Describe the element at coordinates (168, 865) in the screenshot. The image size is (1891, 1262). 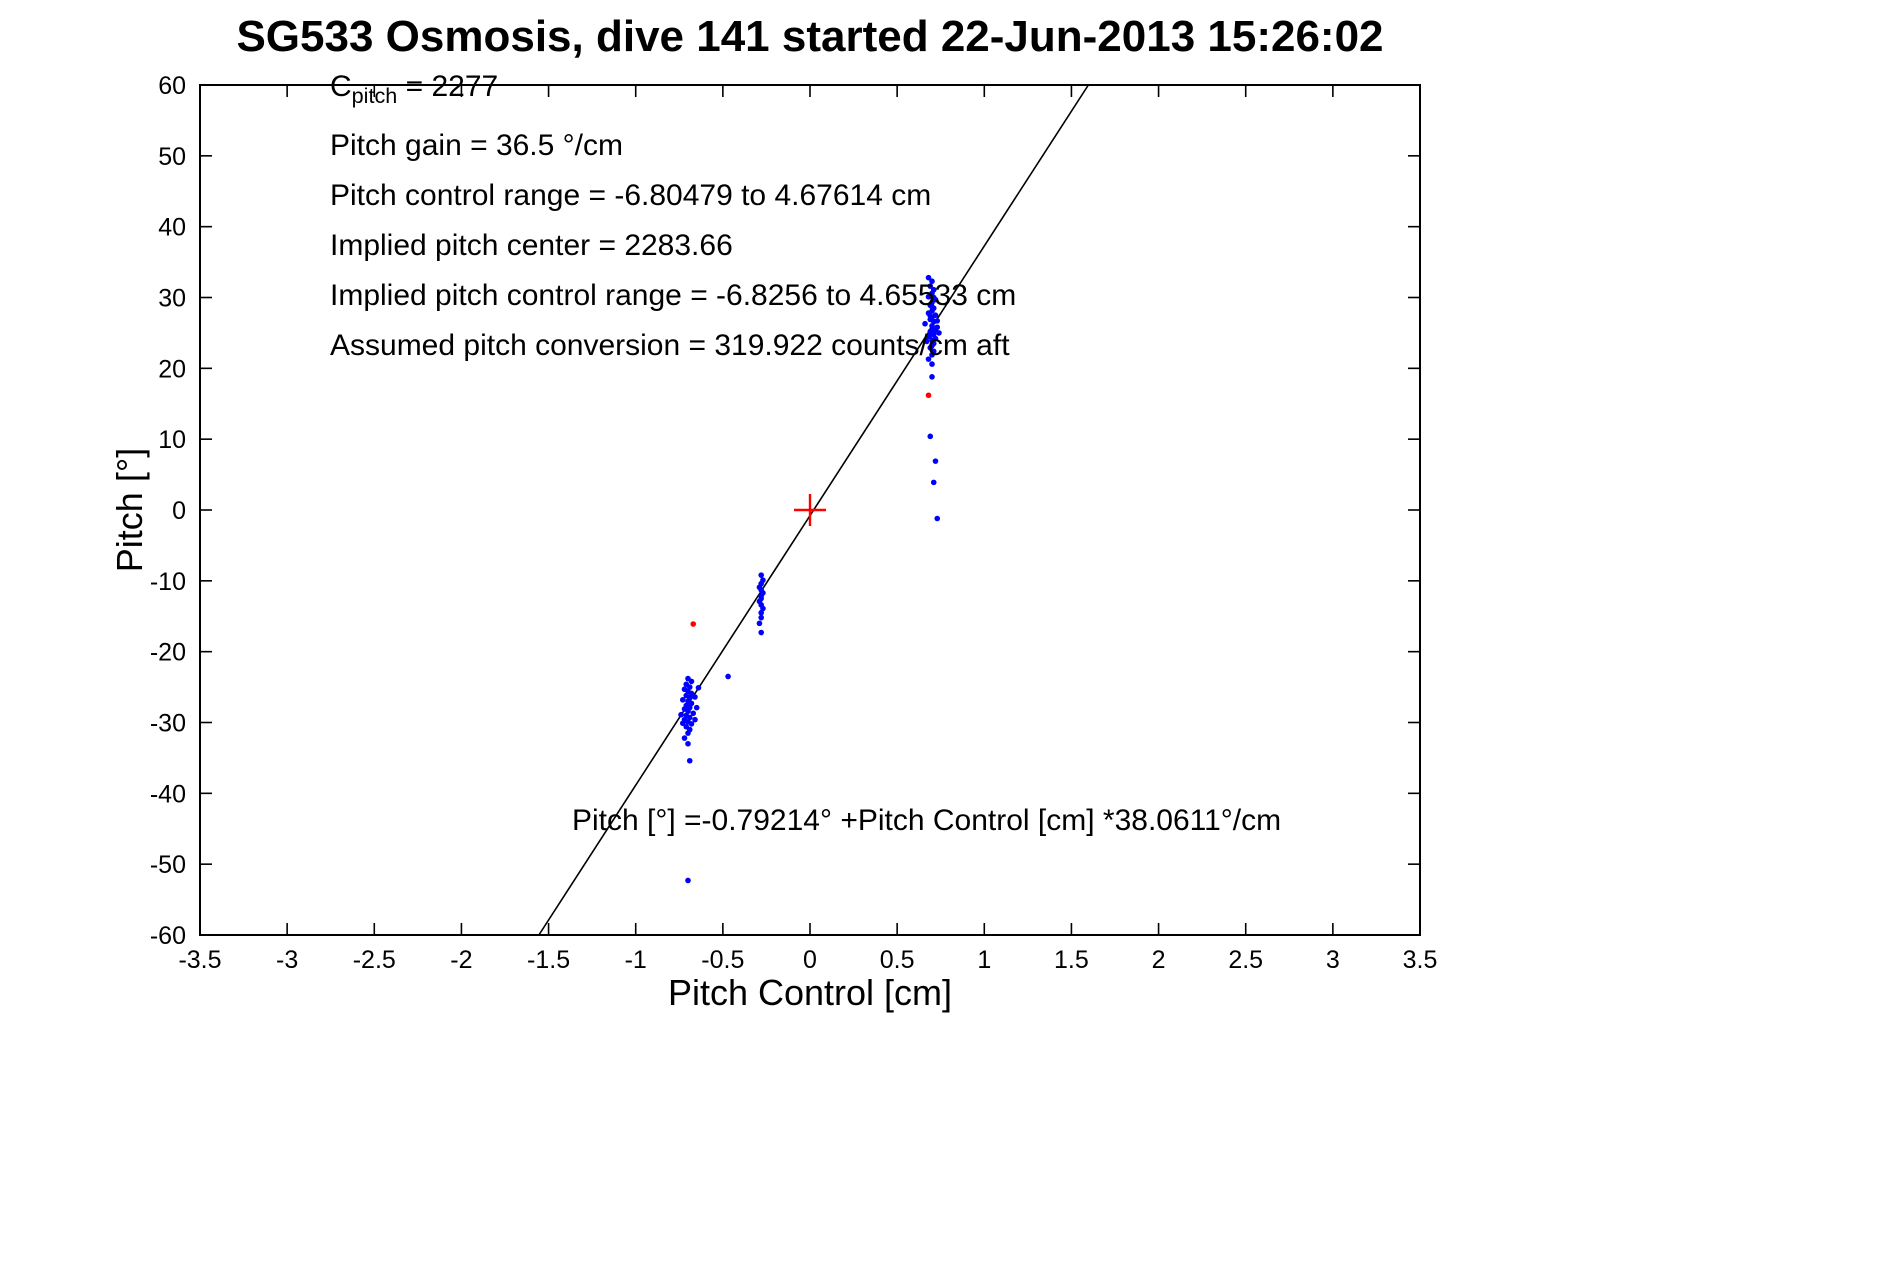
I see `y-tick-label: -50` at that location.